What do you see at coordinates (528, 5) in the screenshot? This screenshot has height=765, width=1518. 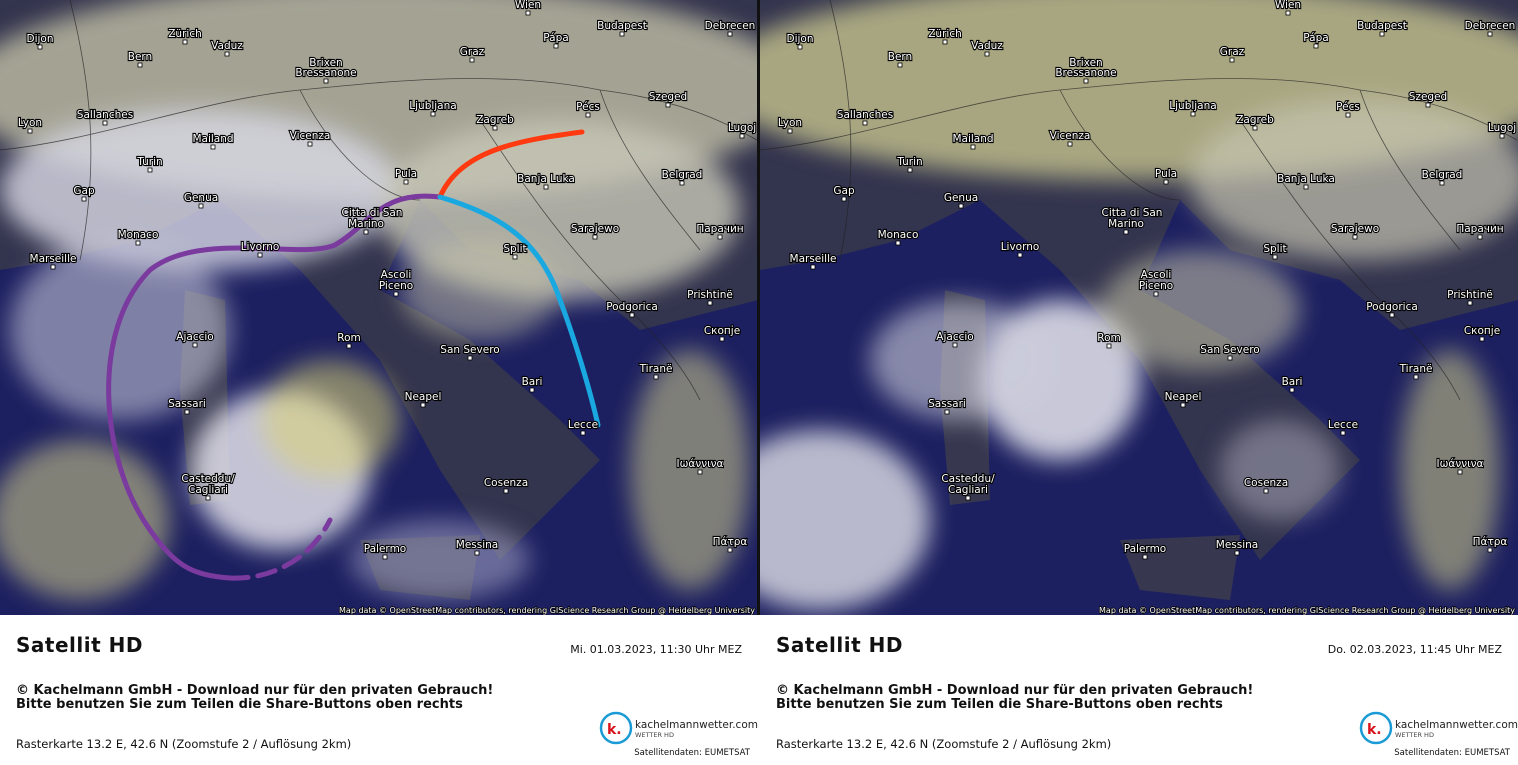 I see `city-label: Wien` at bounding box center [528, 5].